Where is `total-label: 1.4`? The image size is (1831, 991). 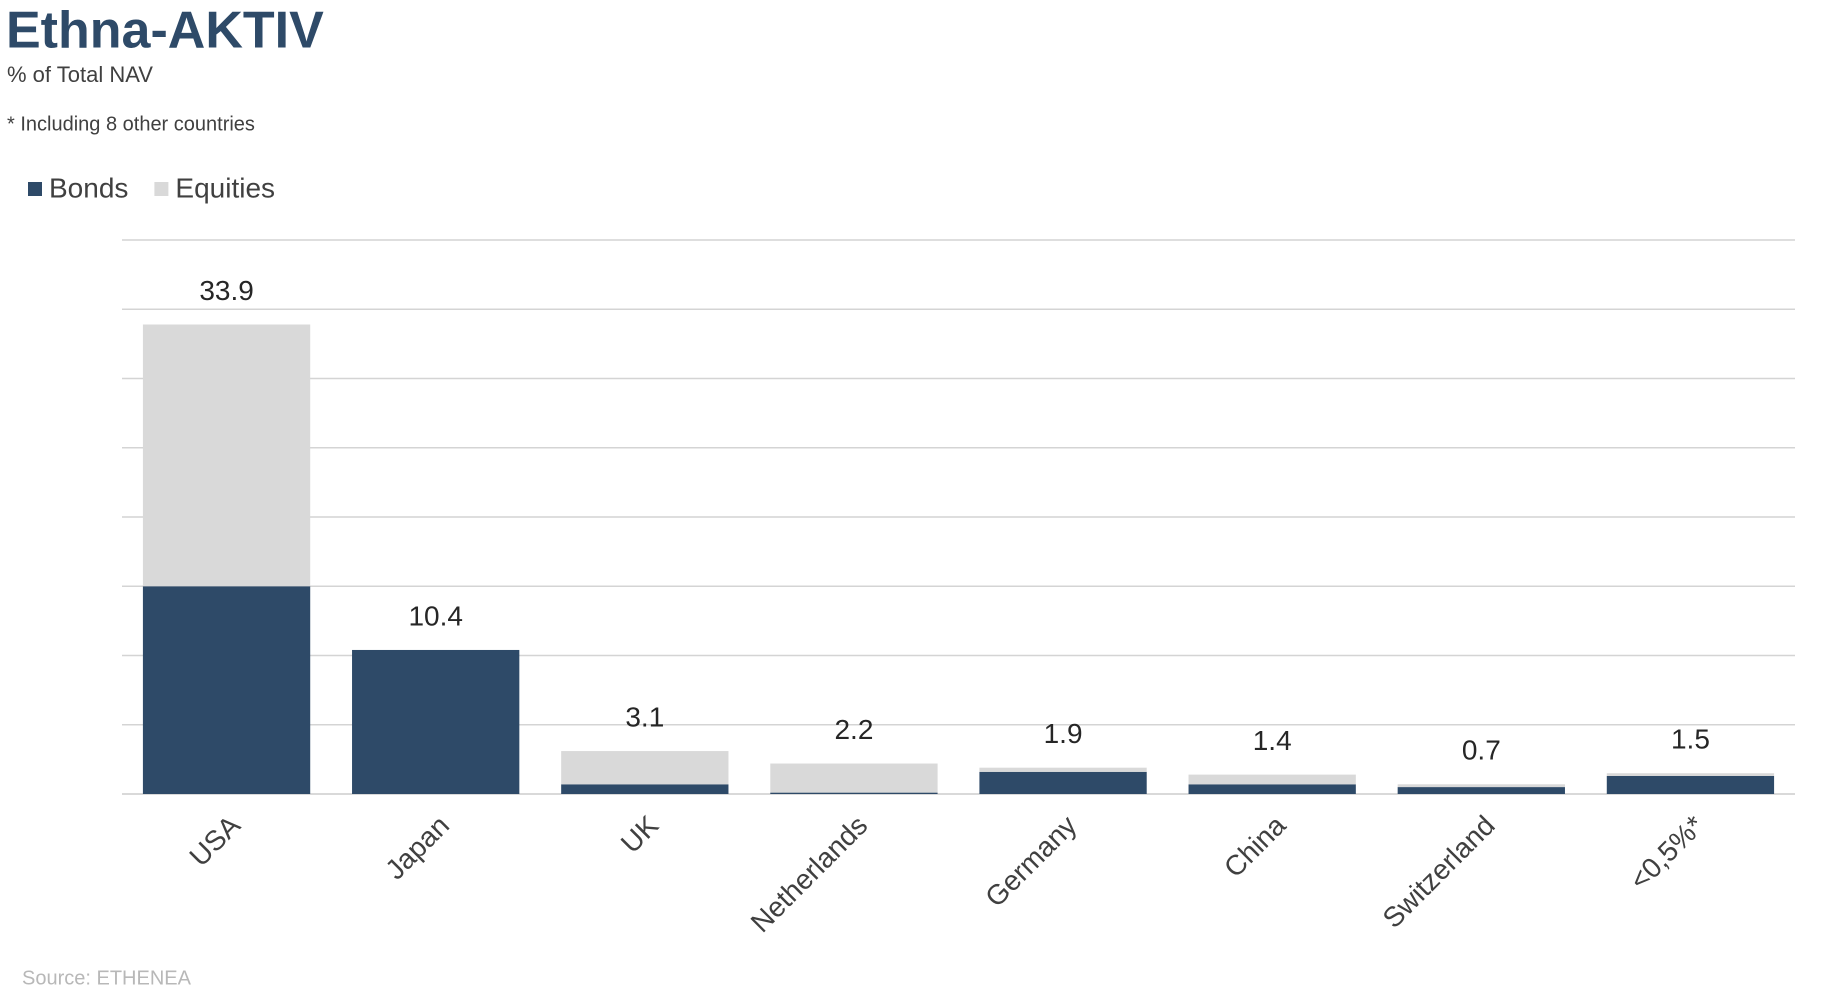
total-label: 1.4 is located at coordinates (1272, 740).